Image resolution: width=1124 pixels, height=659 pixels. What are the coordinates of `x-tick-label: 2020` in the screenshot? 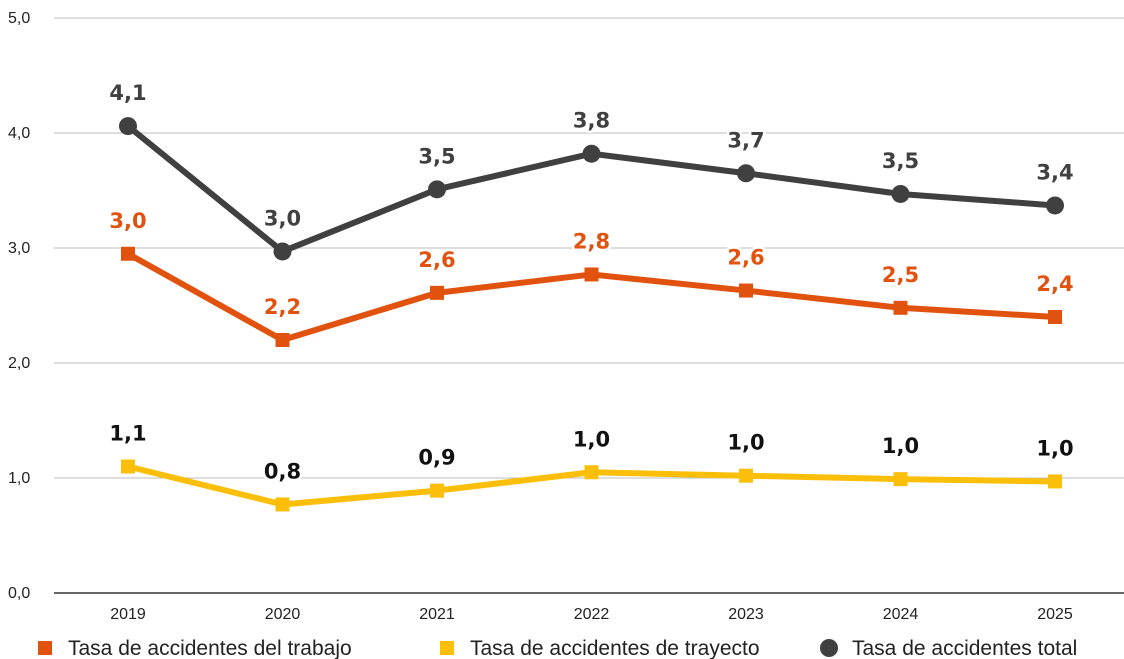 It's located at (283, 614).